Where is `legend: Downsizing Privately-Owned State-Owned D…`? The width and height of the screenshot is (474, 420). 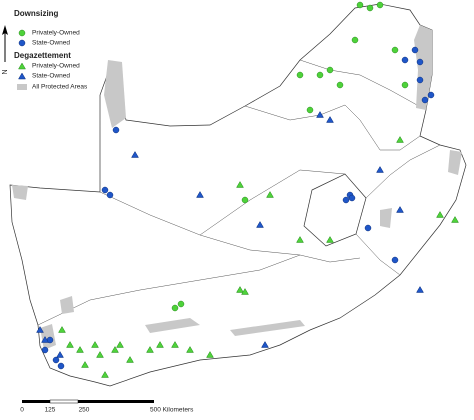 legend: Downsizing Privately-Owned State-Owned D… is located at coordinates (51, 50).